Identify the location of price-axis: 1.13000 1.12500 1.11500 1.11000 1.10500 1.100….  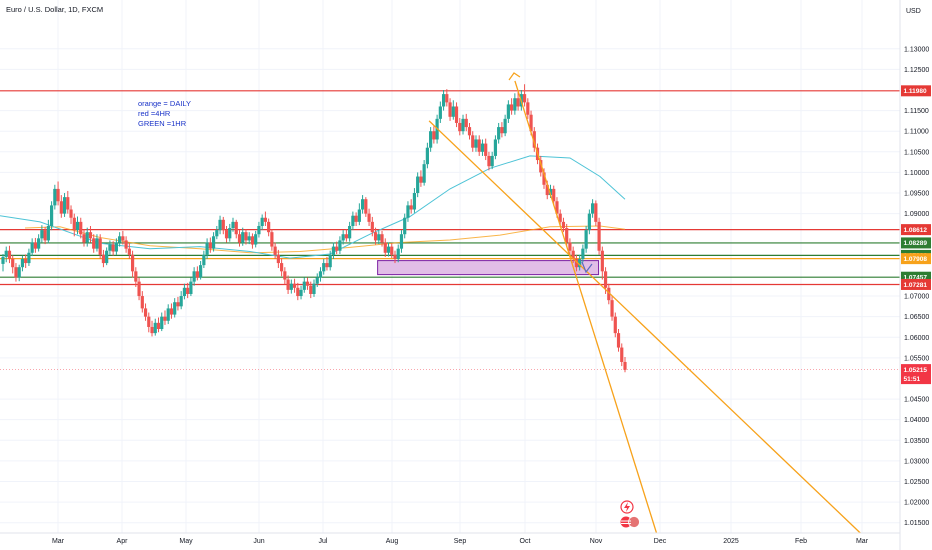
(914, 275).